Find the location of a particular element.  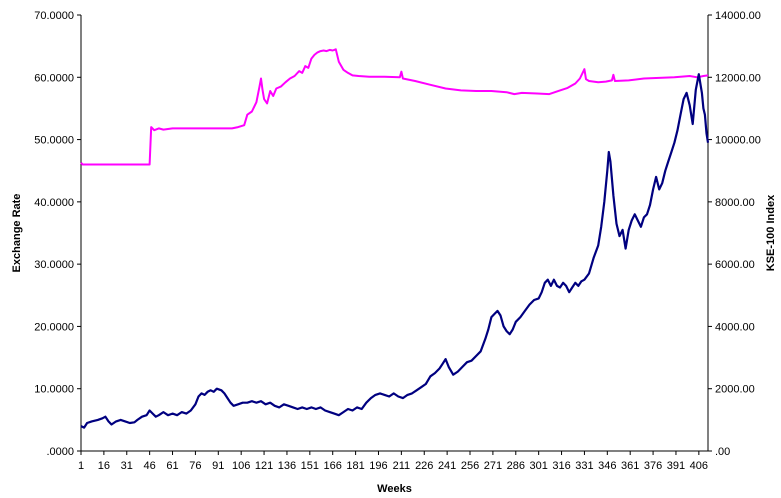

left-y-tick-label: 10.0000 is located at coordinates (54, 390).